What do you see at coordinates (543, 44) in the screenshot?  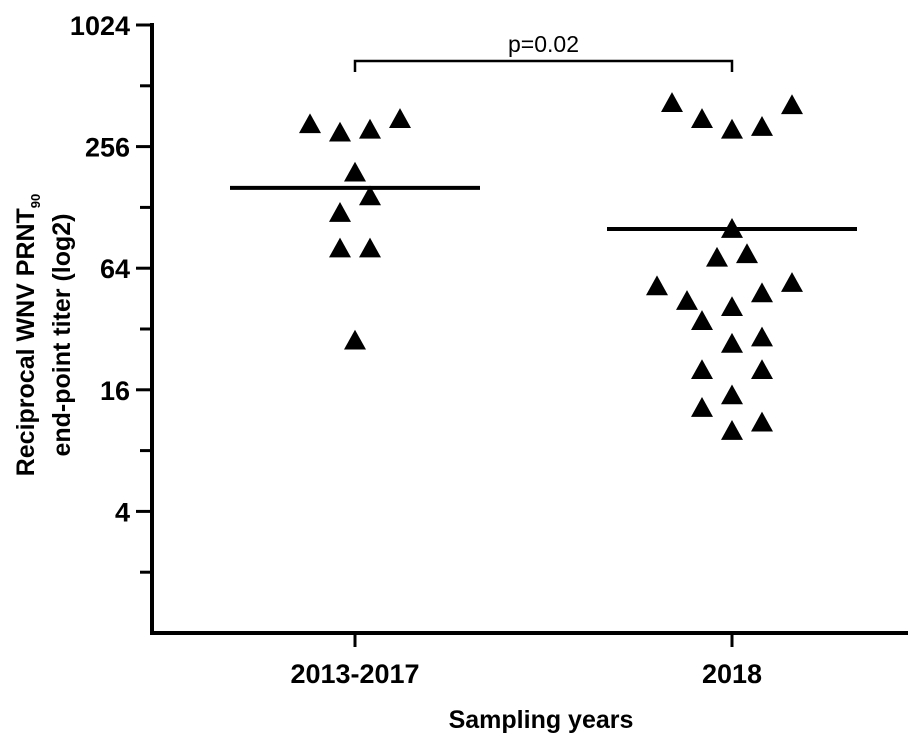 I see `p-value-label: p=0.02` at bounding box center [543, 44].